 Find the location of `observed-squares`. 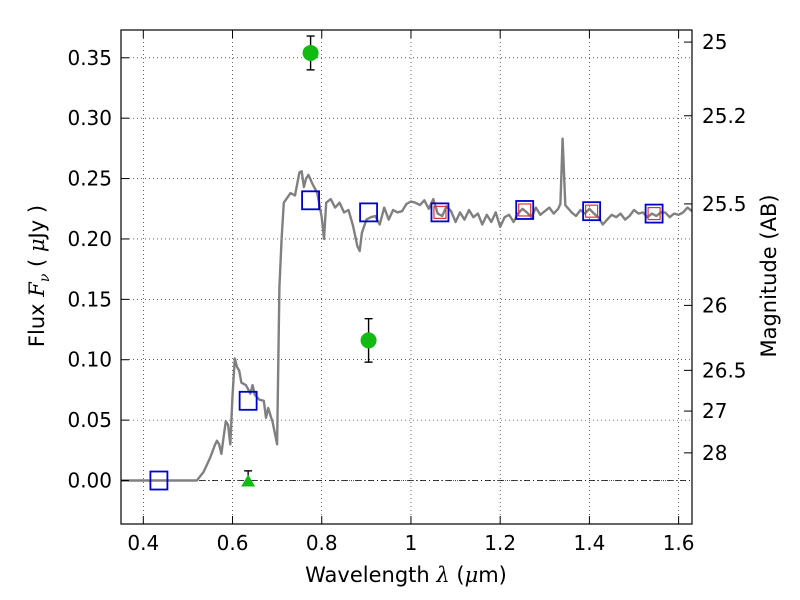

observed-squares is located at coordinates (547, 212).